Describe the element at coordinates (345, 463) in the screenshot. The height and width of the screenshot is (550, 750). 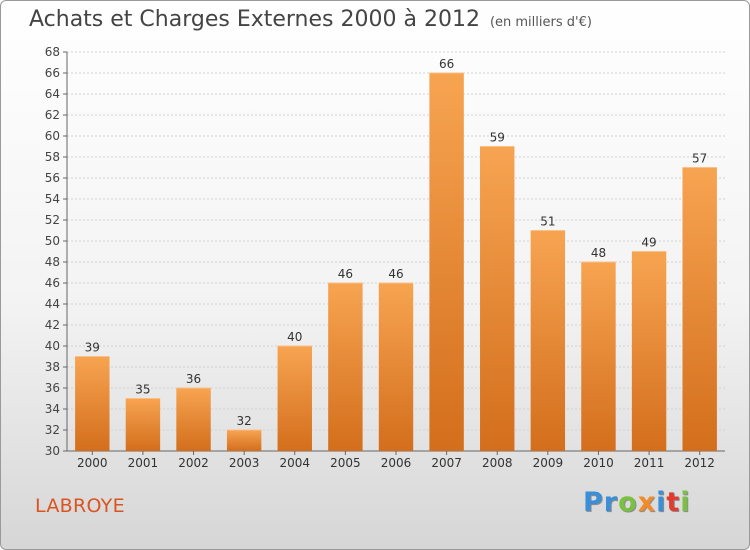
I see `x-tick-label: 2005` at that location.